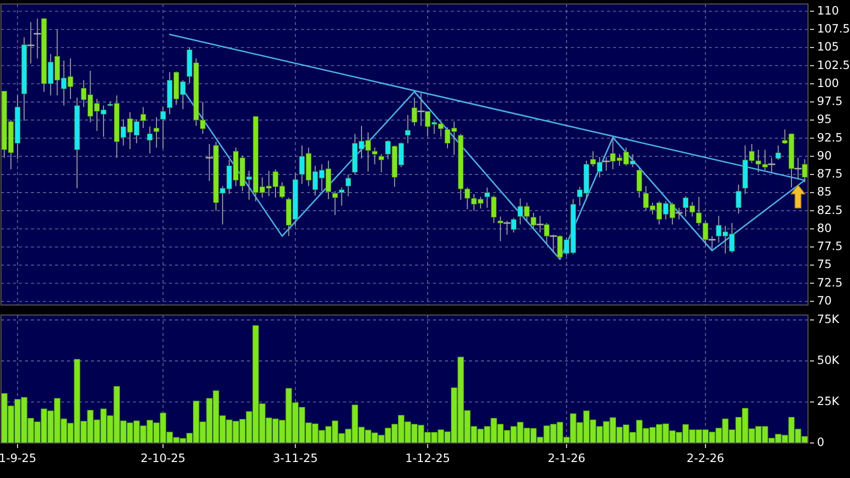 This screenshot has width=850, height=478. I want to click on y-tick-label: 110, so click(828, 10).